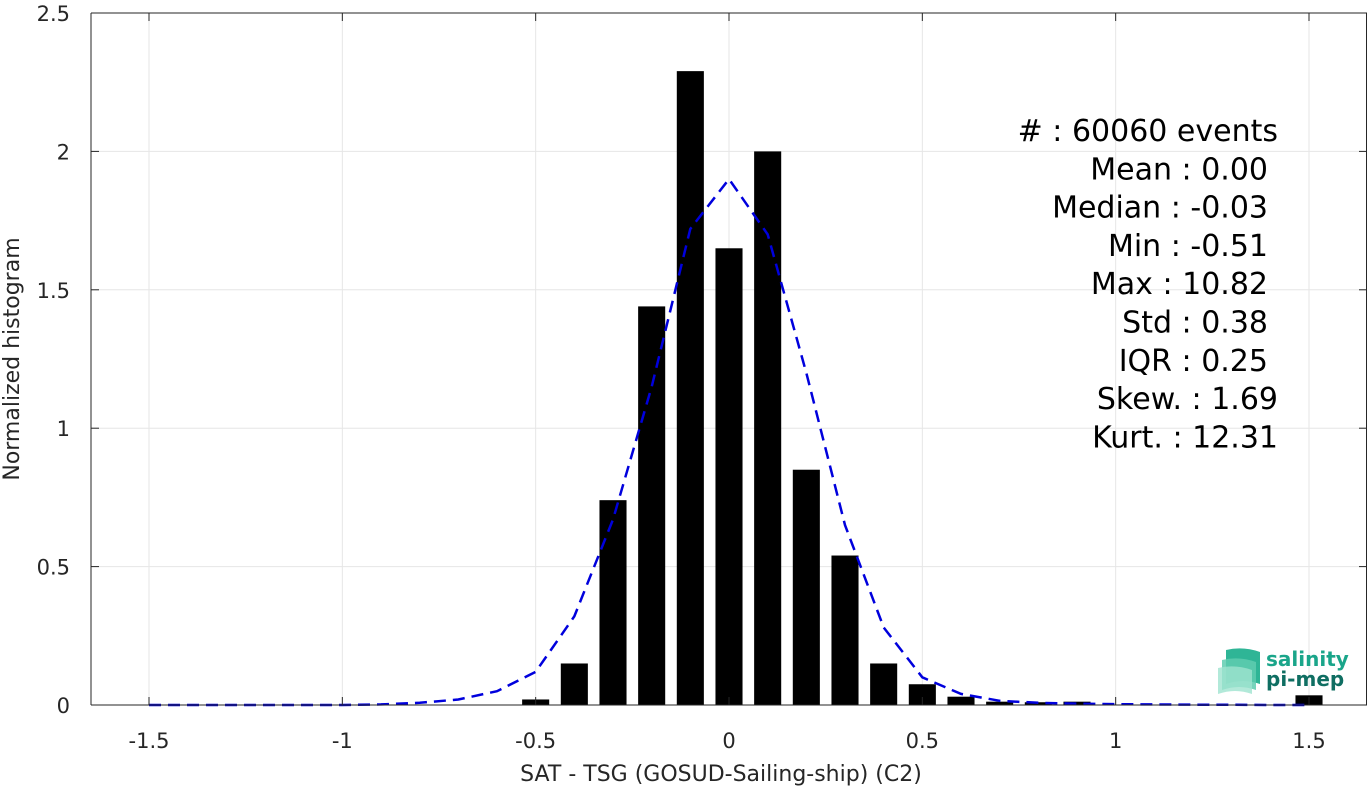 The image size is (1367, 787). Describe the element at coordinates (1185, 437) in the screenshot. I see `stats-line-8: Kurt. : 12.31` at that location.